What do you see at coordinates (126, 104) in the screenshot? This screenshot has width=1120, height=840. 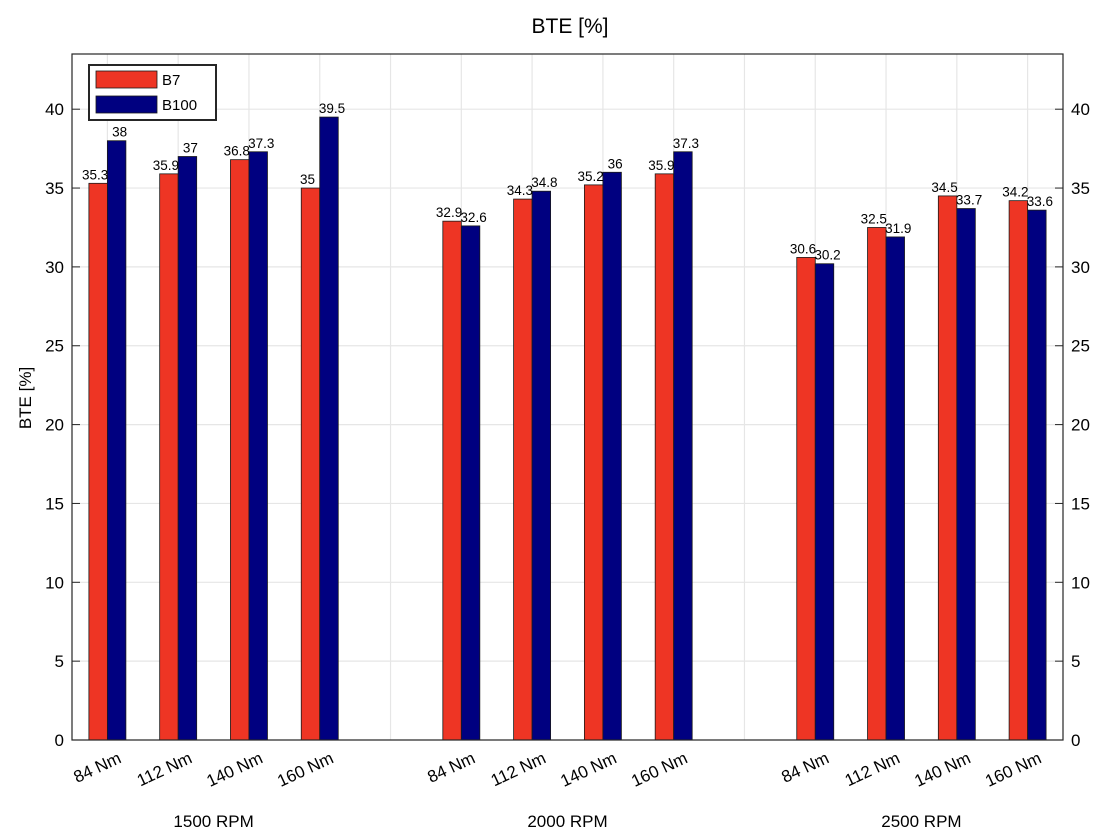 I see `legend-swatch-b100` at bounding box center [126, 104].